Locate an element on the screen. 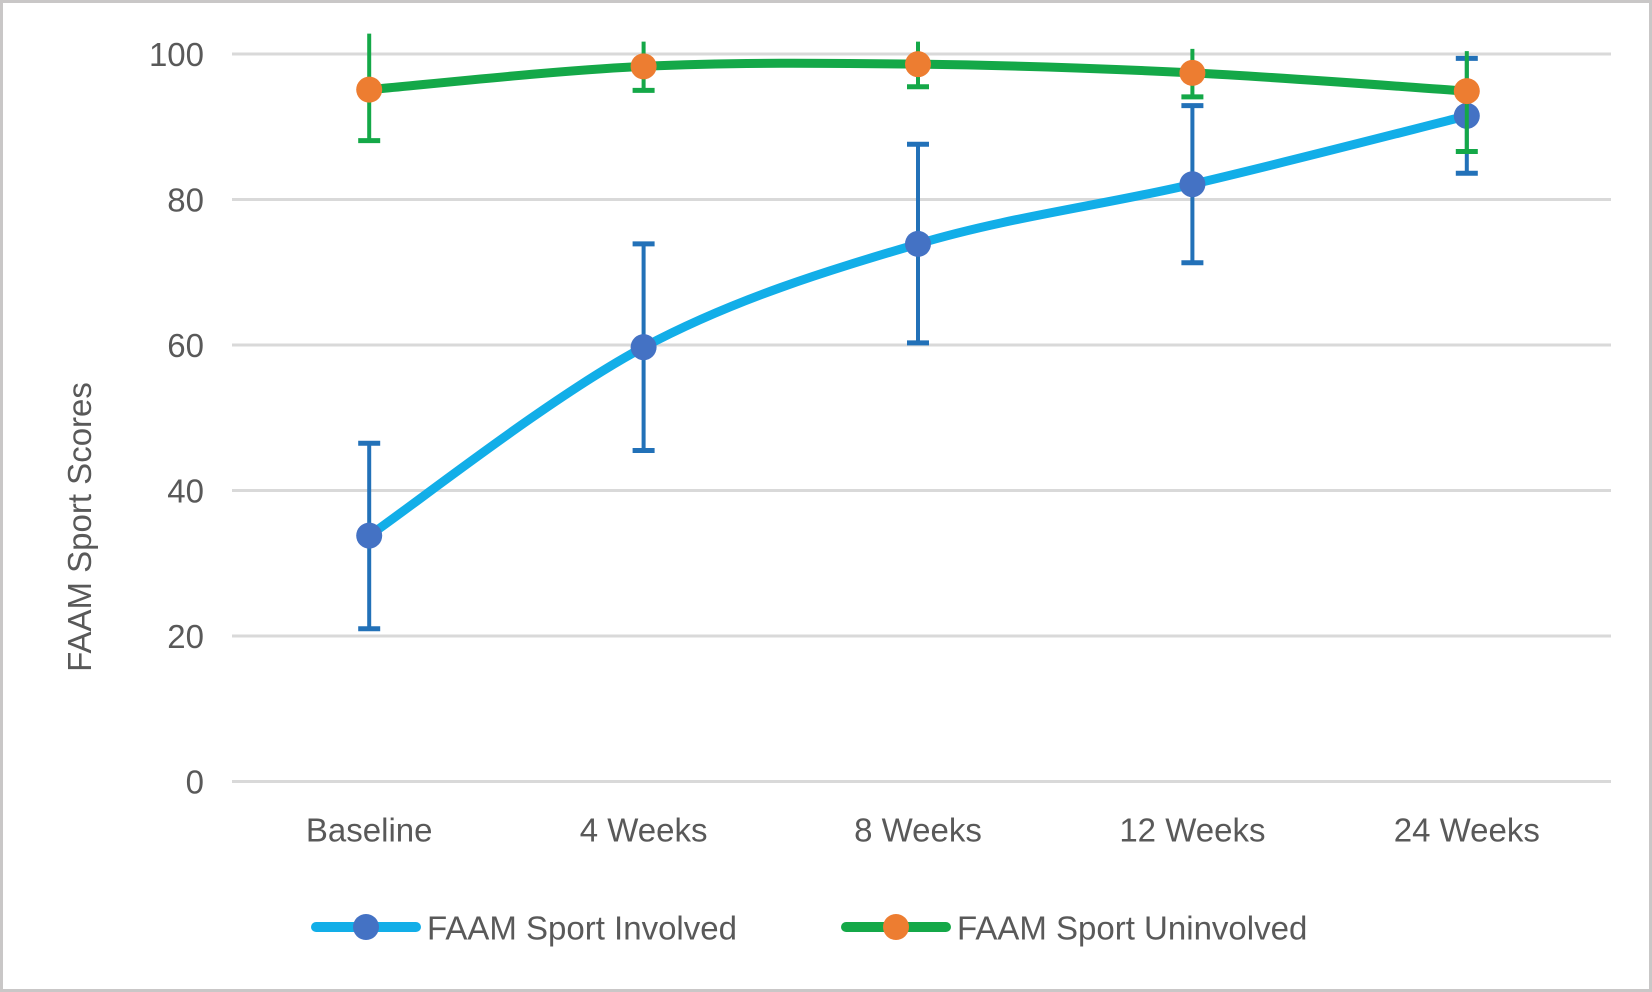  y-tick-label: 100 is located at coordinates (176, 54).